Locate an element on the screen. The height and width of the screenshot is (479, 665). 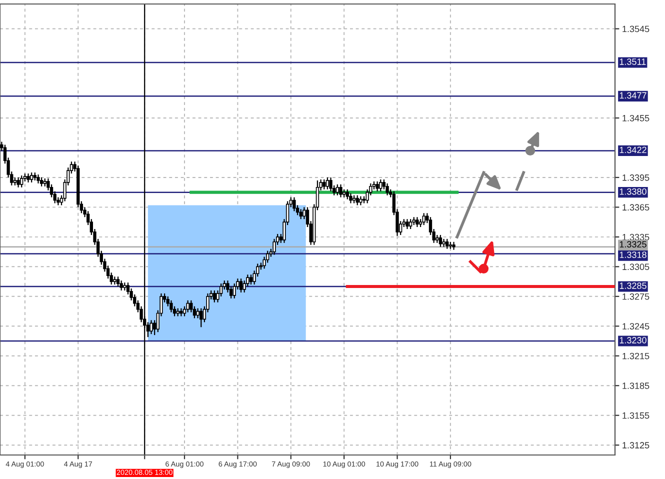
y-tick-label: 1.3275 is located at coordinates (636, 296).